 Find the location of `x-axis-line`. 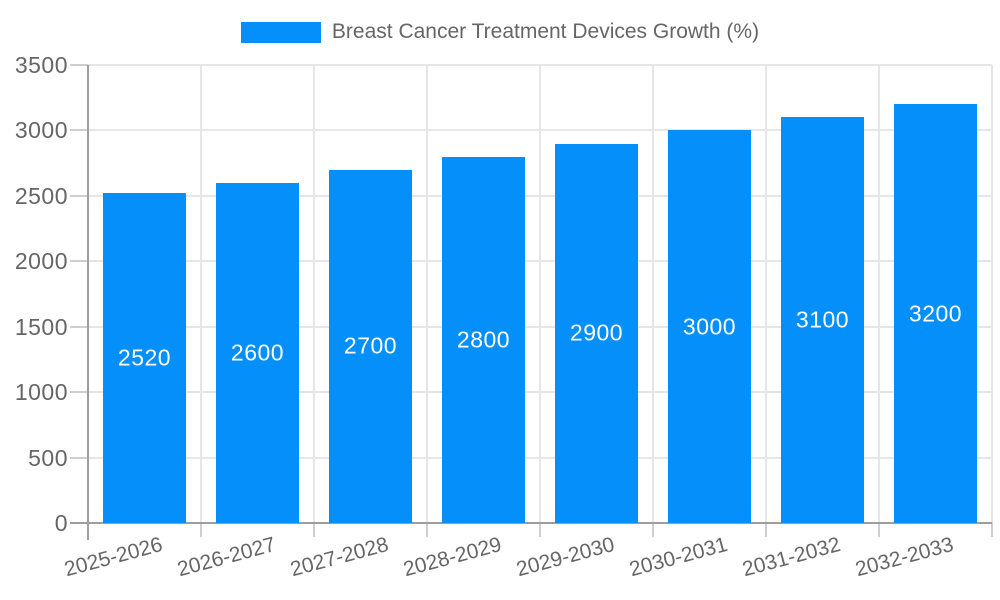

x-axis-line is located at coordinates (531, 523).